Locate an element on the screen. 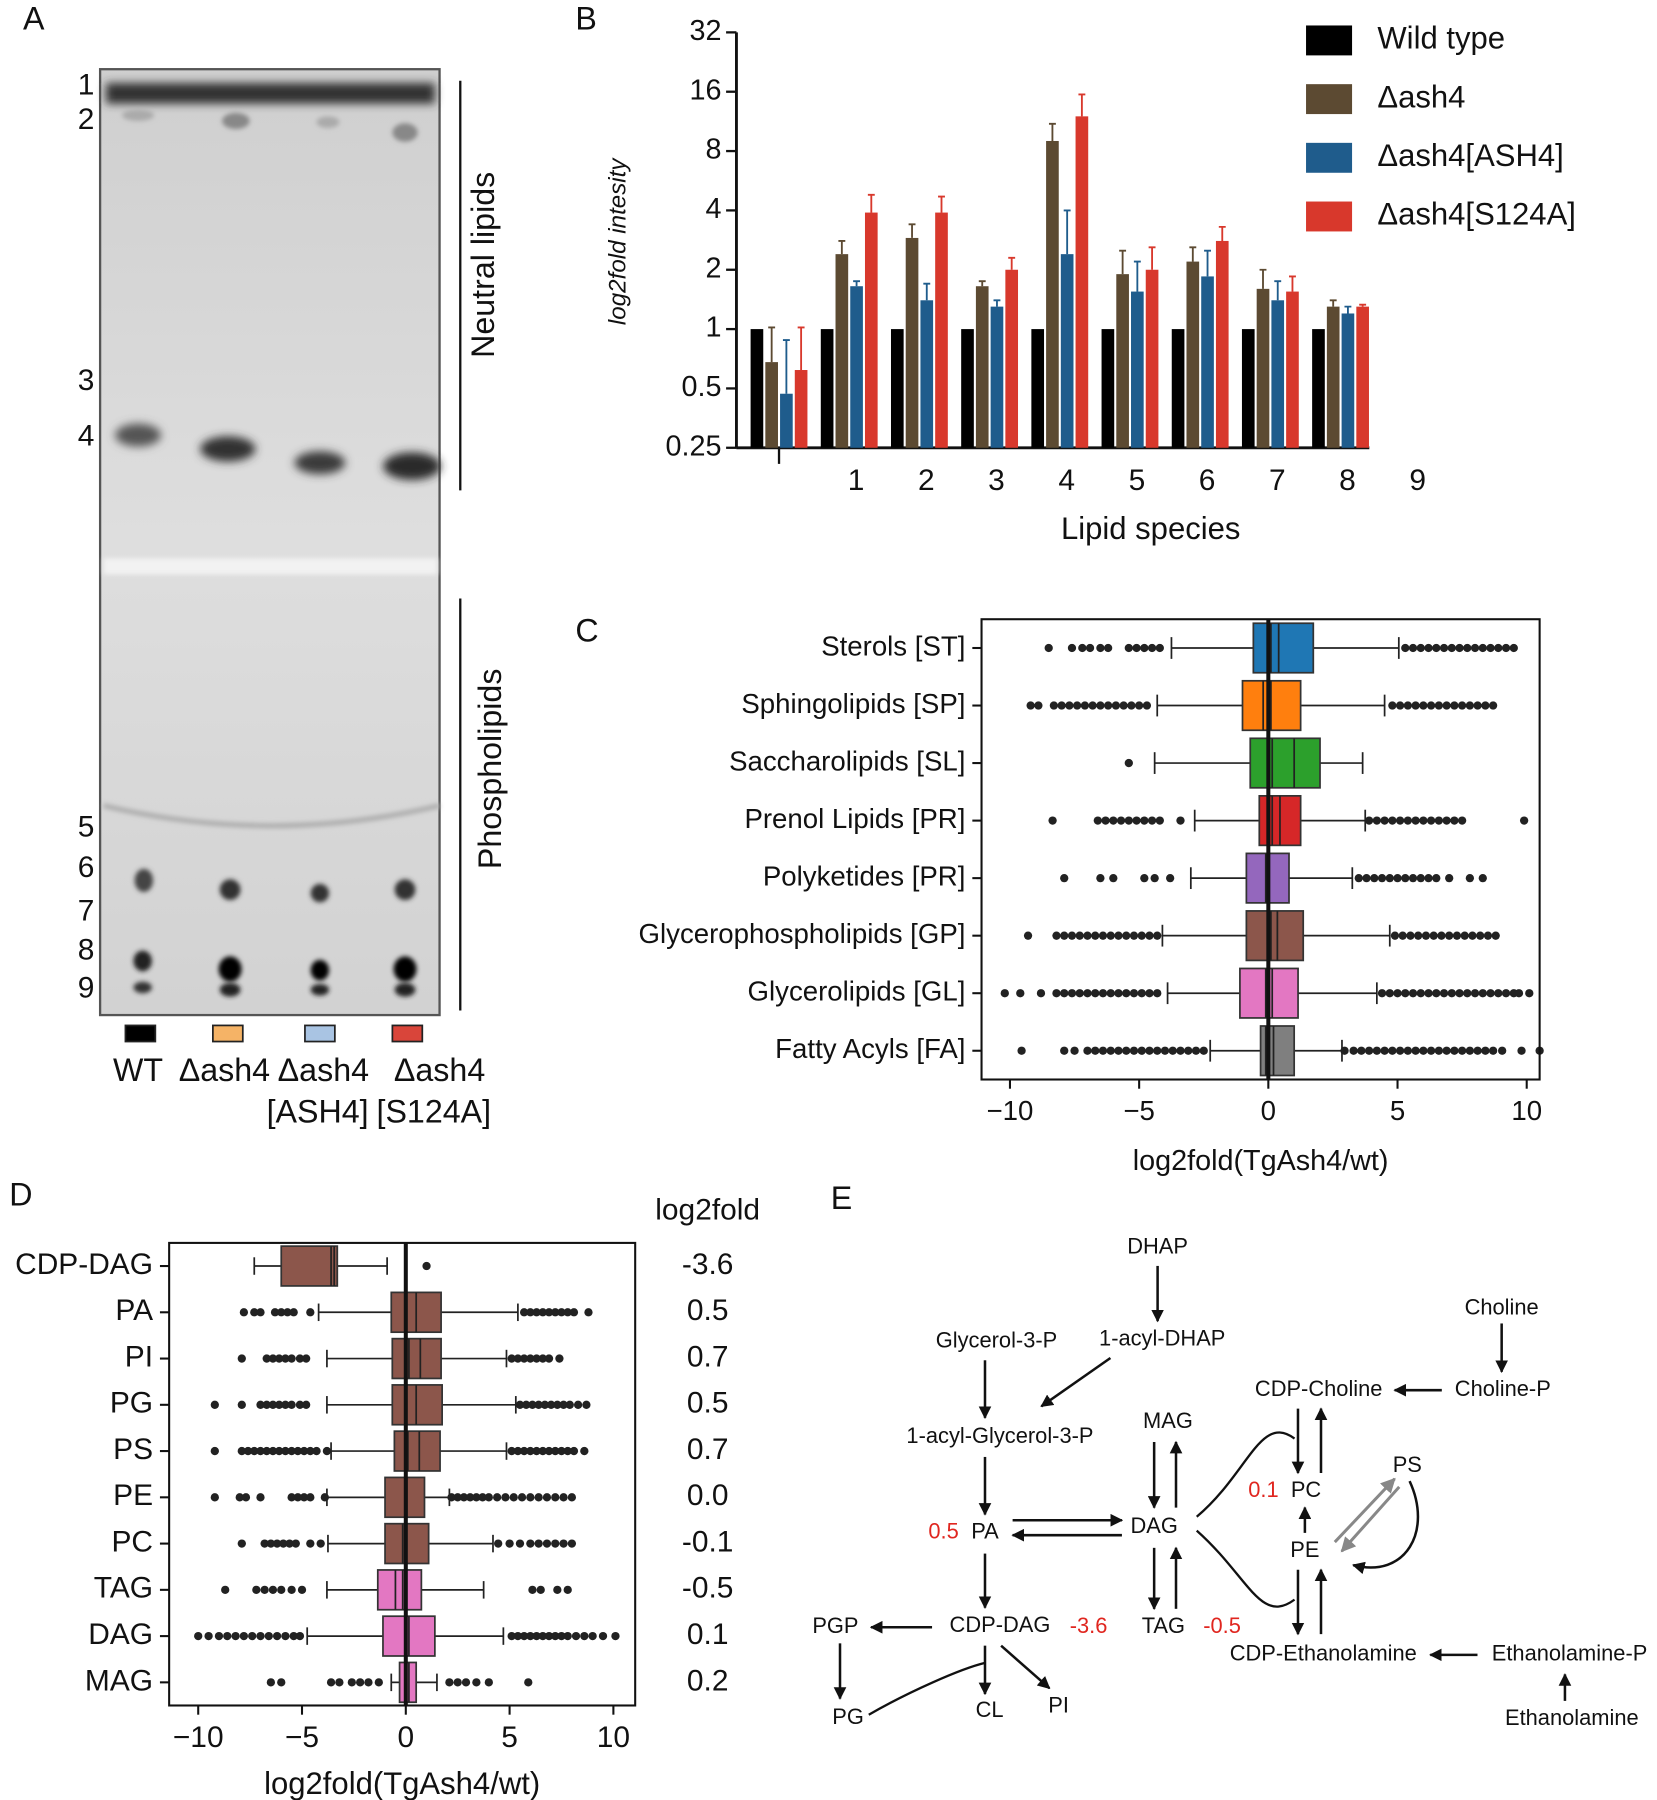 The image size is (1657, 1800). node: 1-acyl-DHAP is located at coordinates (1162, 1337).